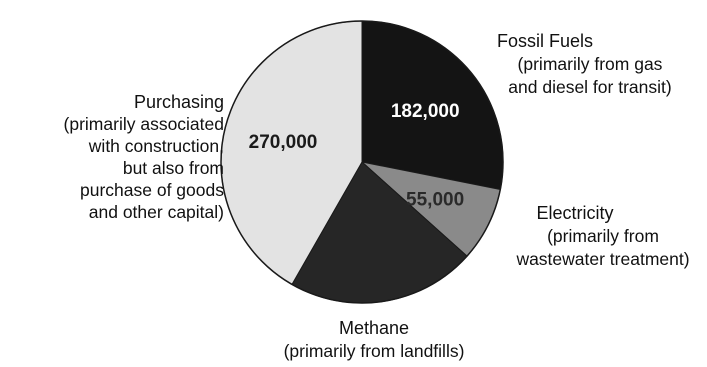 Image resolution: width=707 pixels, height=367 pixels. What do you see at coordinates (425, 111) in the screenshot?
I see `value-label-fossil-fuels: 182,000` at bounding box center [425, 111].